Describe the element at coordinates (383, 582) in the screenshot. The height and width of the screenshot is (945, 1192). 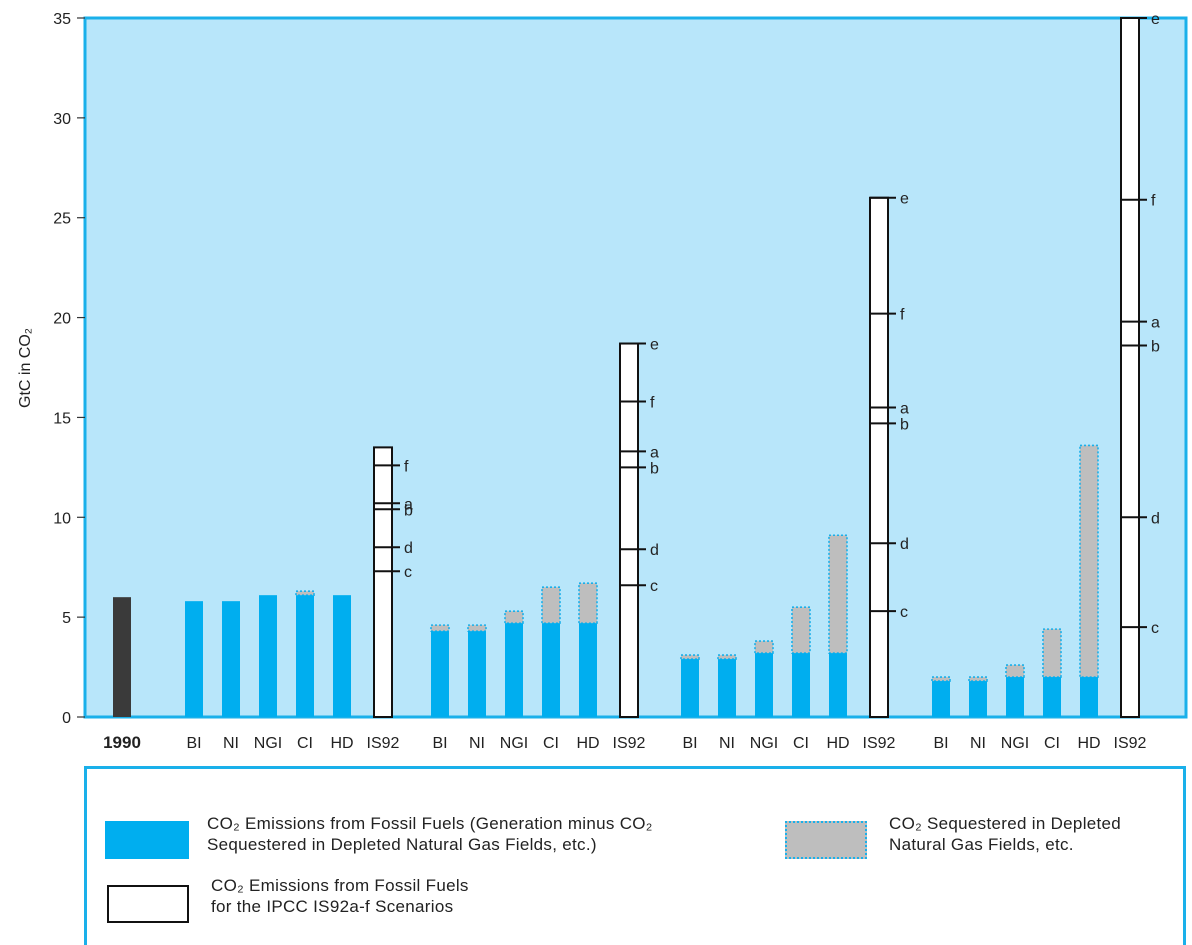
I see `is92-bar-2025` at that location.